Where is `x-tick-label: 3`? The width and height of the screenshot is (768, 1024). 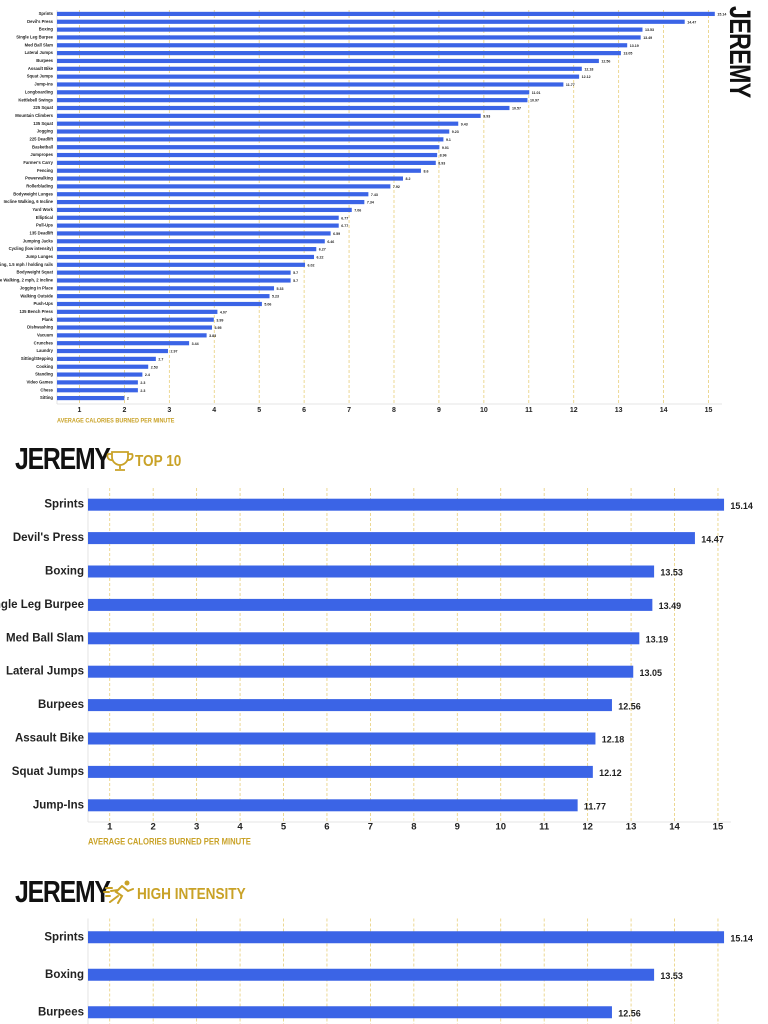 x-tick-label: 3 is located at coordinates (169, 410).